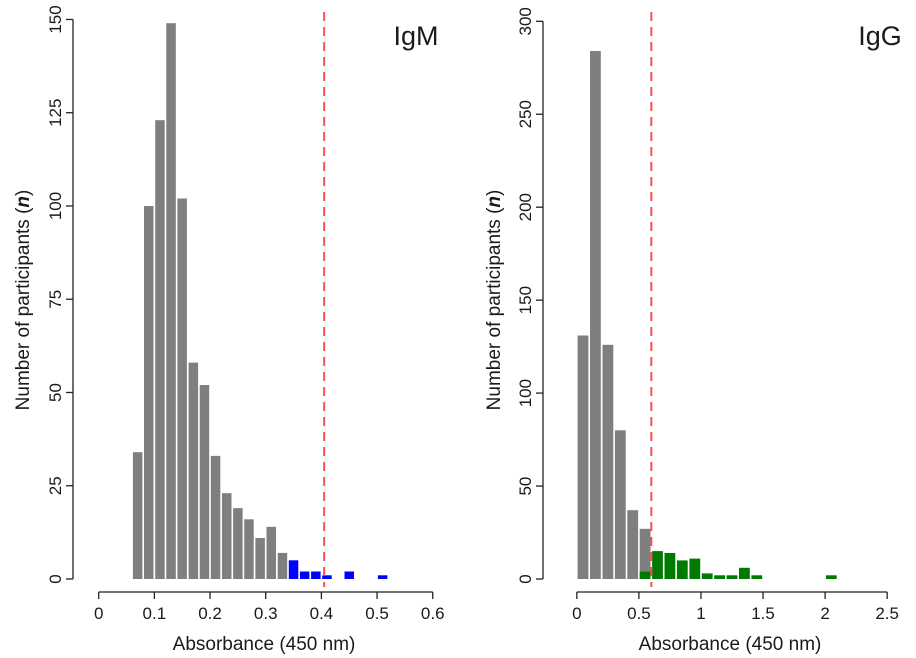 Image resolution: width=916 pixels, height=658 pixels. Describe the element at coordinates (525, 393) in the screenshot. I see `igg-y-tick-label-2: 100` at that location.